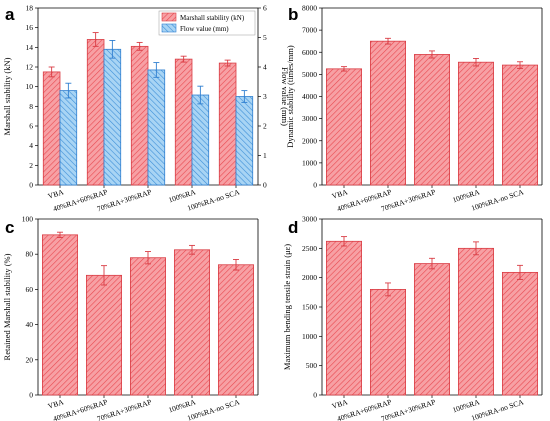 This screenshot has width=550, height=421. I want to click on y-tick-label: 8, so click(31, 106).